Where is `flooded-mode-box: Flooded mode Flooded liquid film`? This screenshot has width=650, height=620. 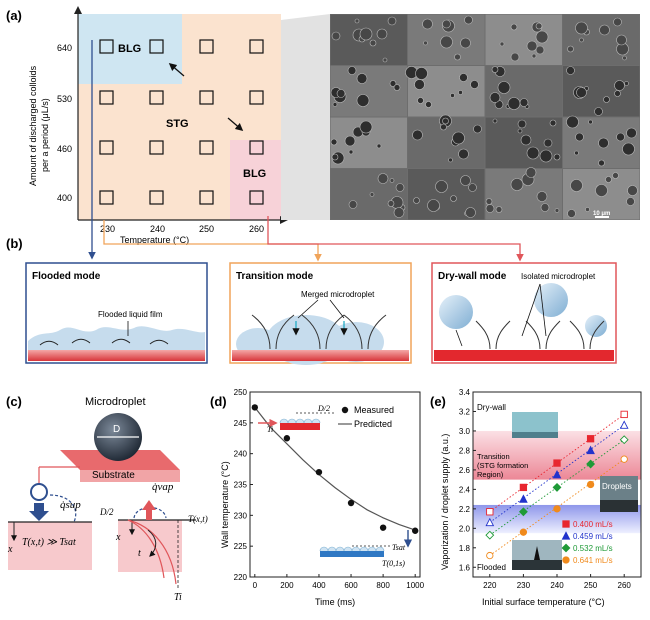
flooded-mode-box: Flooded mode Flooded liquid film is located at coordinates (116, 313).